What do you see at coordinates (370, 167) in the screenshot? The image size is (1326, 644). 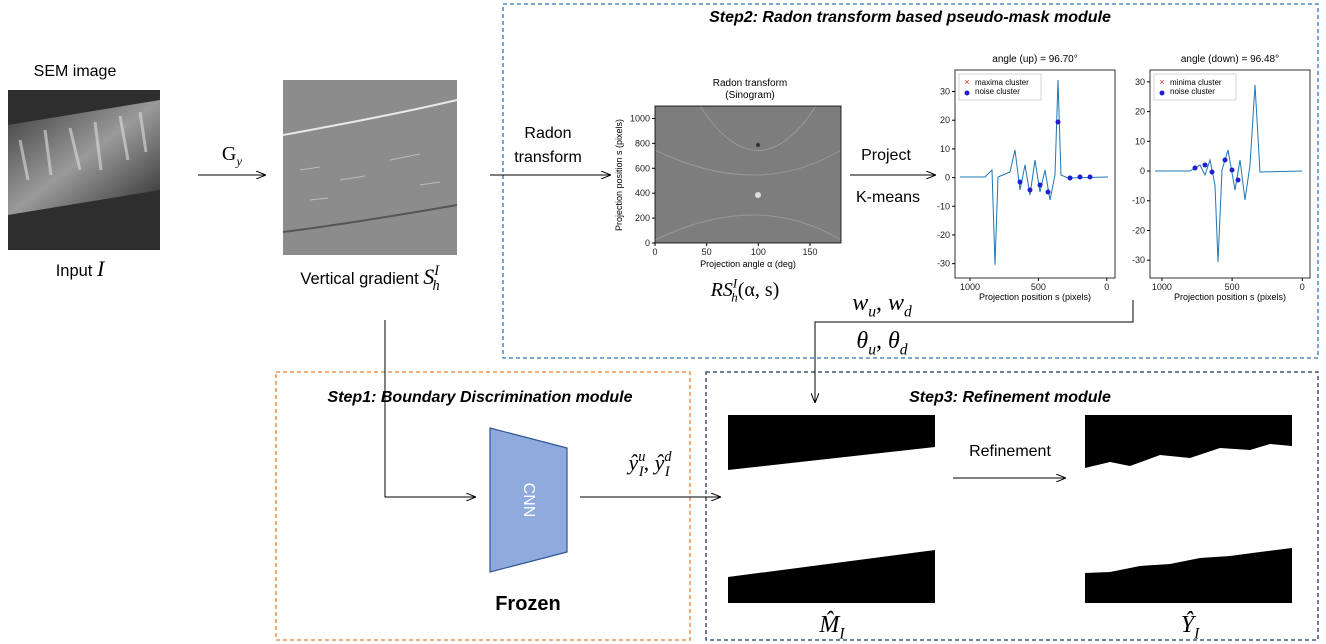 I see `gradient-image` at bounding box center [370, 167].